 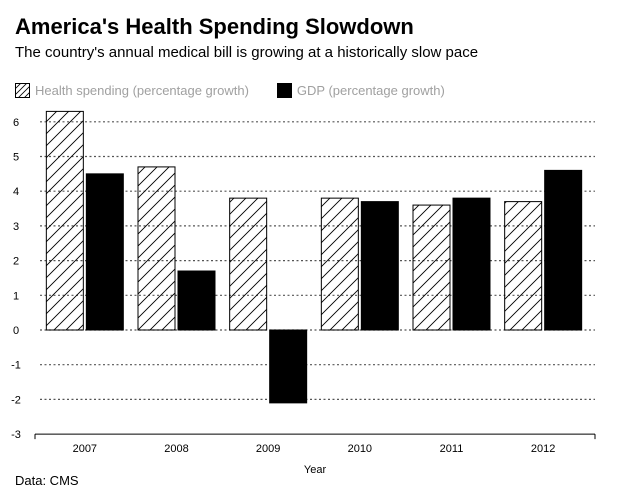 I want to click on legend-swatch-health, so click(x=22, y=90).